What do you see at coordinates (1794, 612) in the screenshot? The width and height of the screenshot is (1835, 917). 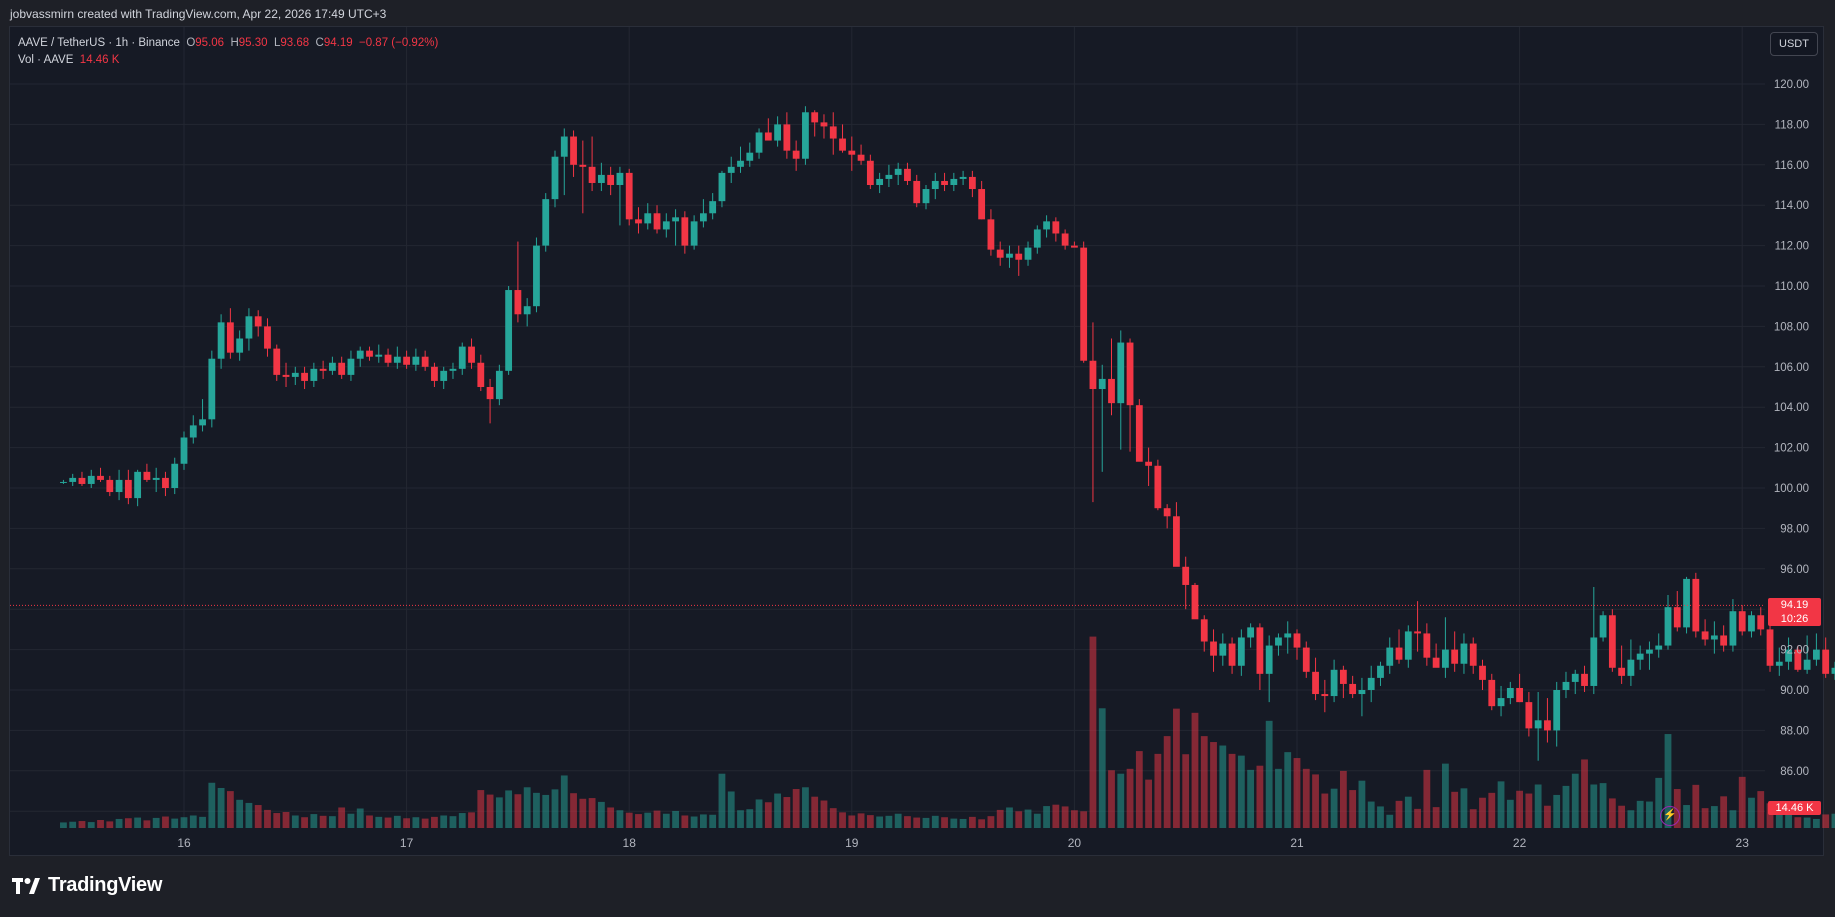 I see `last-price-tag: 94.19 10:26` at bounding box center [1794, 612].